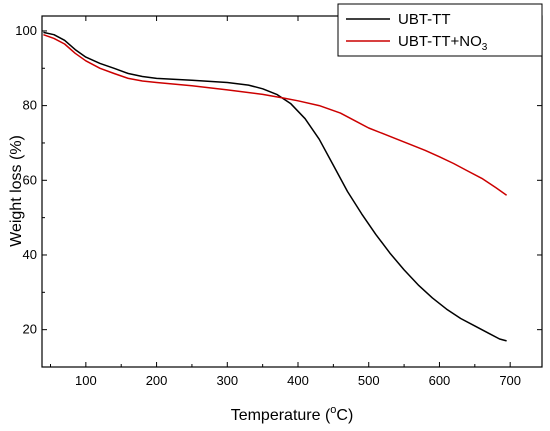 The height and width of the screenshot is (431, 550). What do you see at coordinates (443, 43) in the screenshot?
I see `legend-label-ubt-tt-no3: UBT-TT+NO3` at bounding box center [443, 43].